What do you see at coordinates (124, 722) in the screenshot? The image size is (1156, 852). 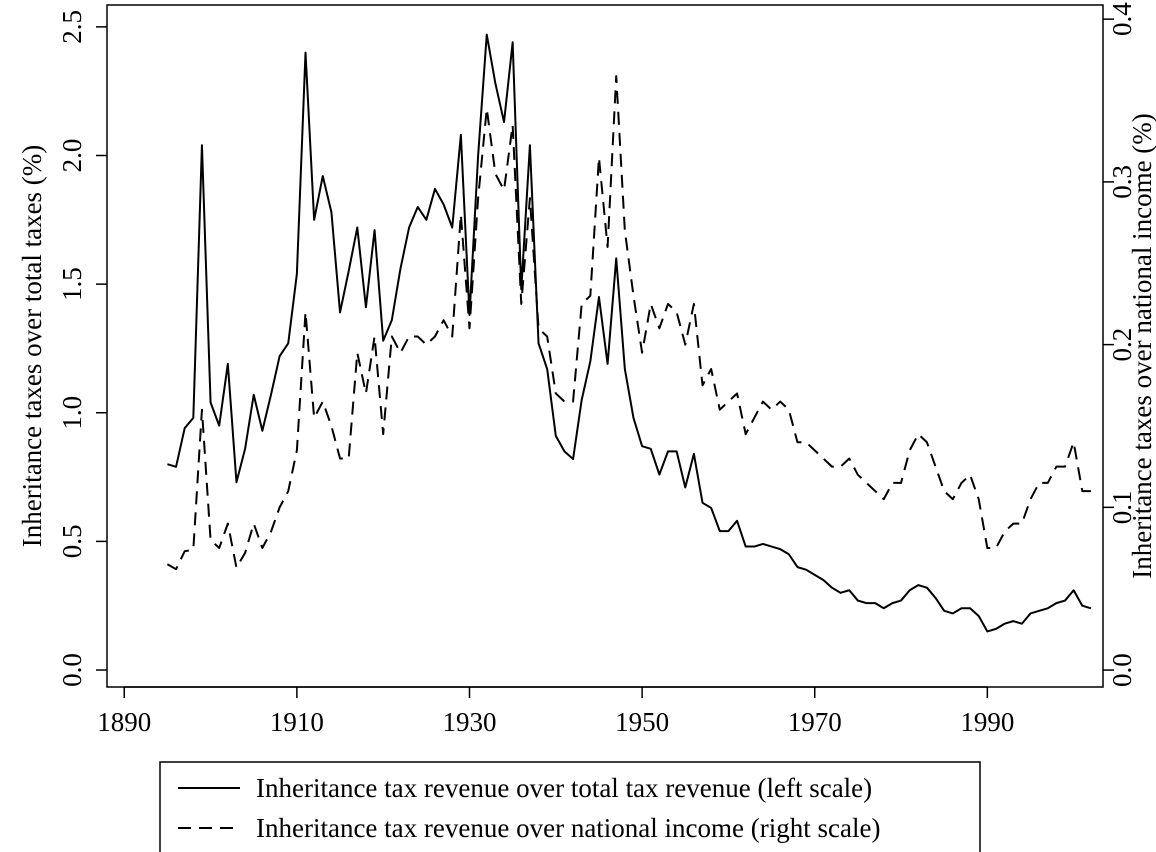 I see `x-tick-label: 1890` at bounding box center [124, 722].